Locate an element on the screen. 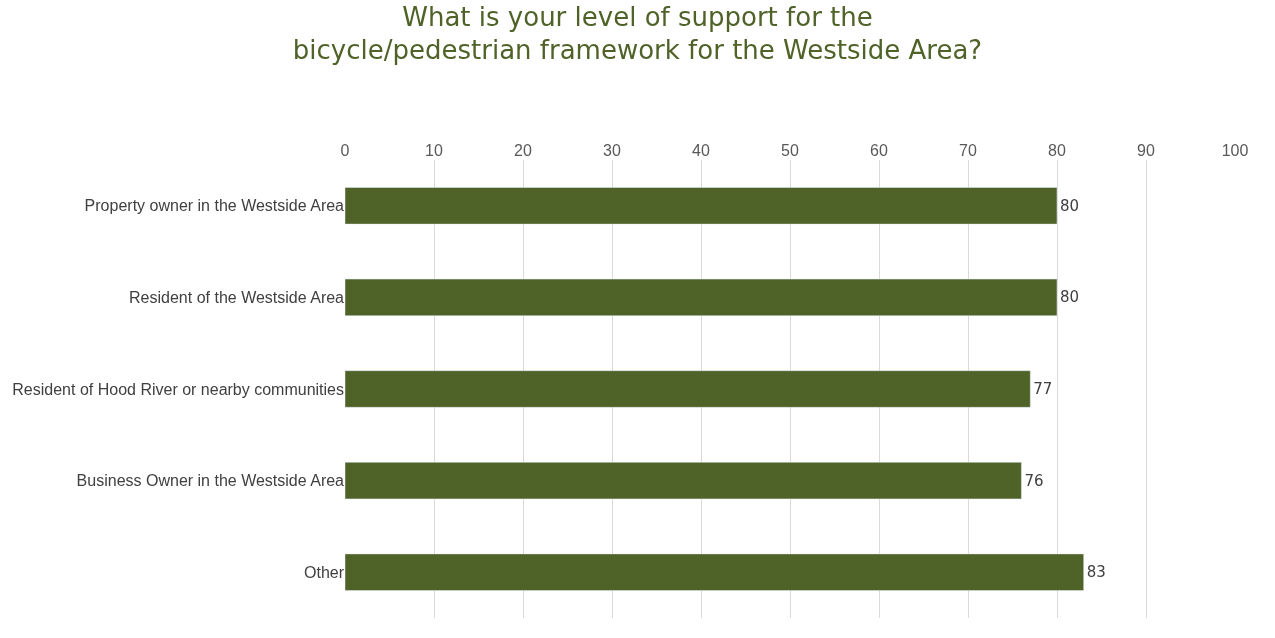 The image size is (1275, 638). x-tick-label: 10 is located at coordinates (434, 150).